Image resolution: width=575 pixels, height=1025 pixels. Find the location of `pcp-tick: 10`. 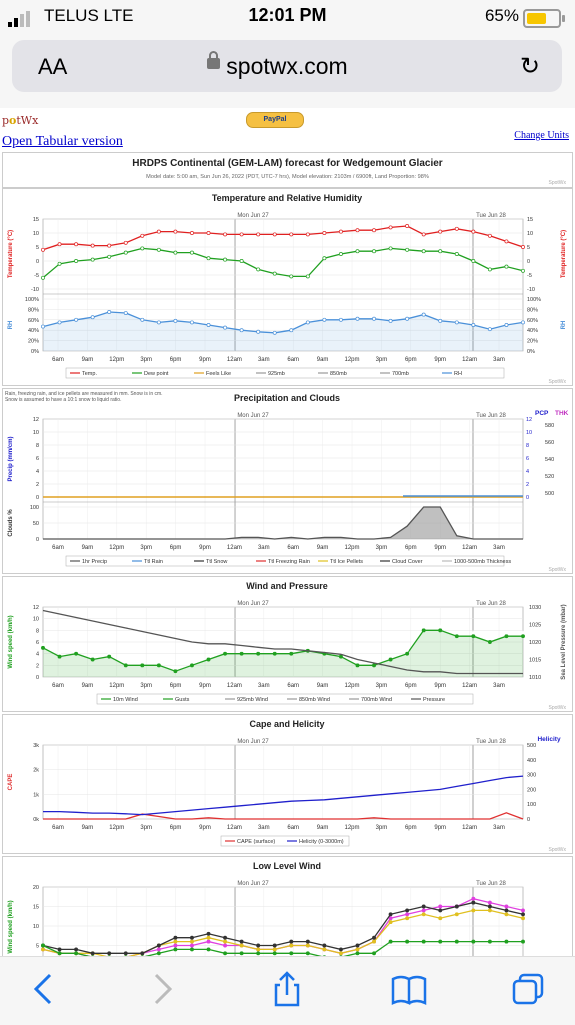

pcp-tick: 10 is located at coordinates (529, 433).